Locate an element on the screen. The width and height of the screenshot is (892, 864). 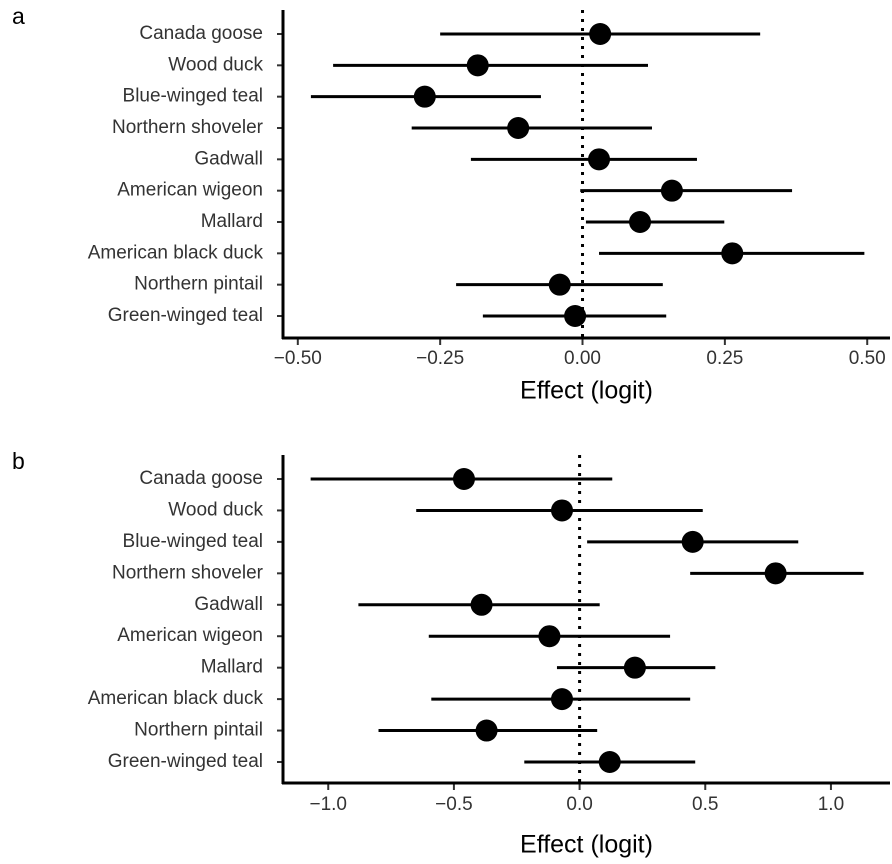
x-tick-label: −0.50 is located at coordinates (298, 358).